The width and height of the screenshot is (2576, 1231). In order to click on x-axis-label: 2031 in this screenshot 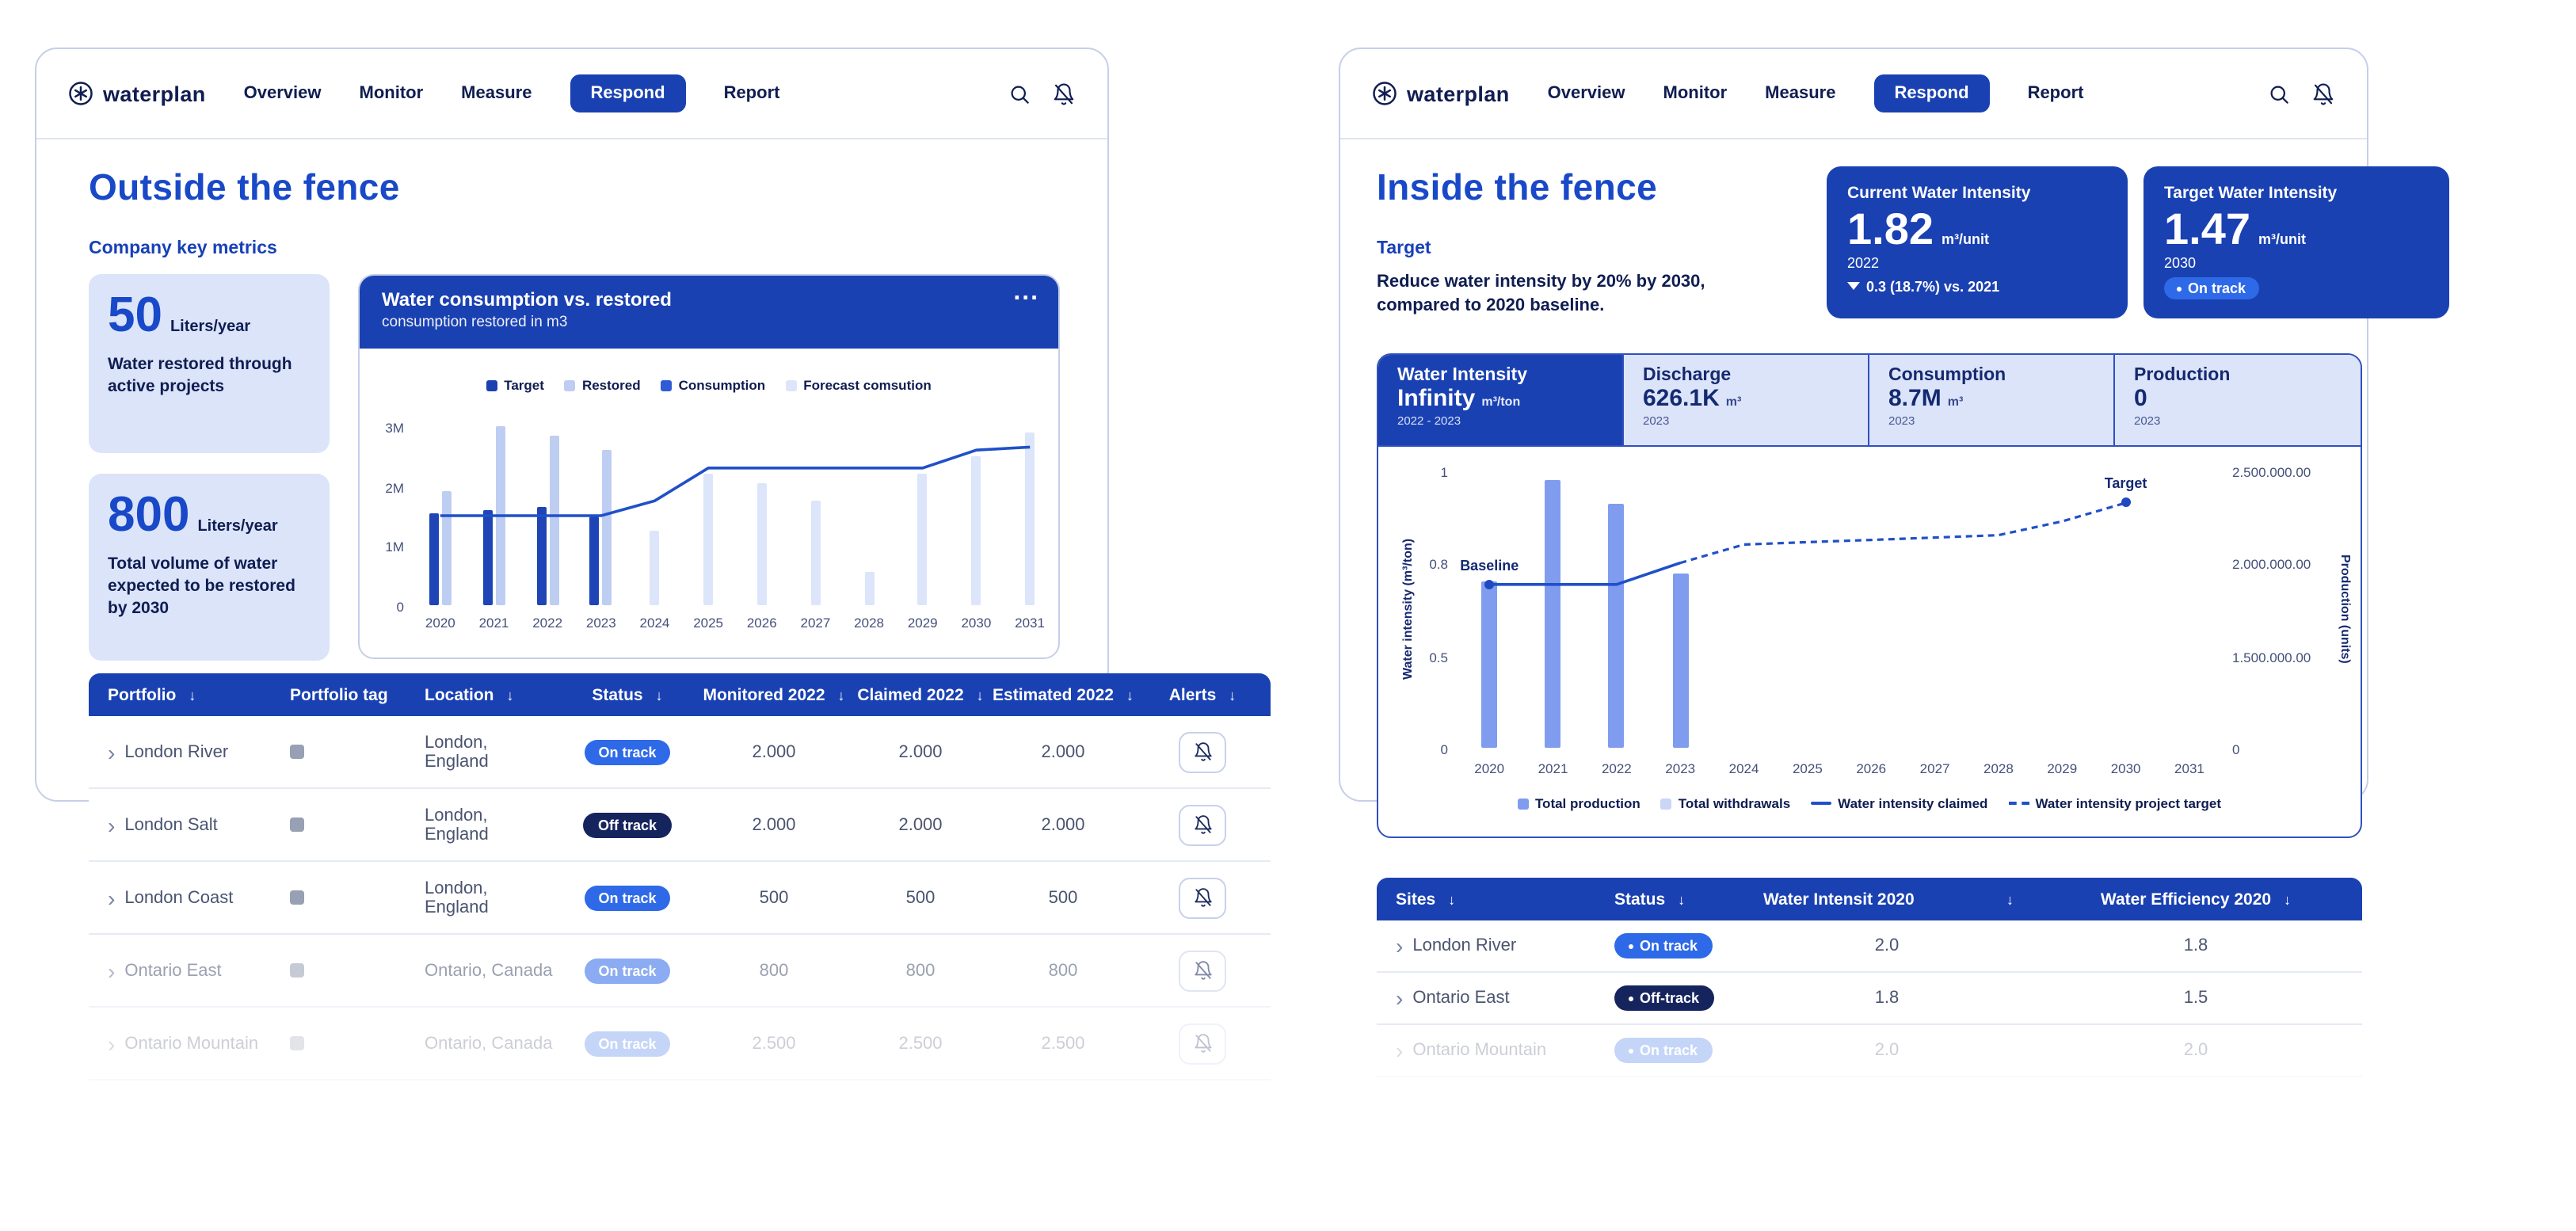, I will do `click(2189, 768)`.